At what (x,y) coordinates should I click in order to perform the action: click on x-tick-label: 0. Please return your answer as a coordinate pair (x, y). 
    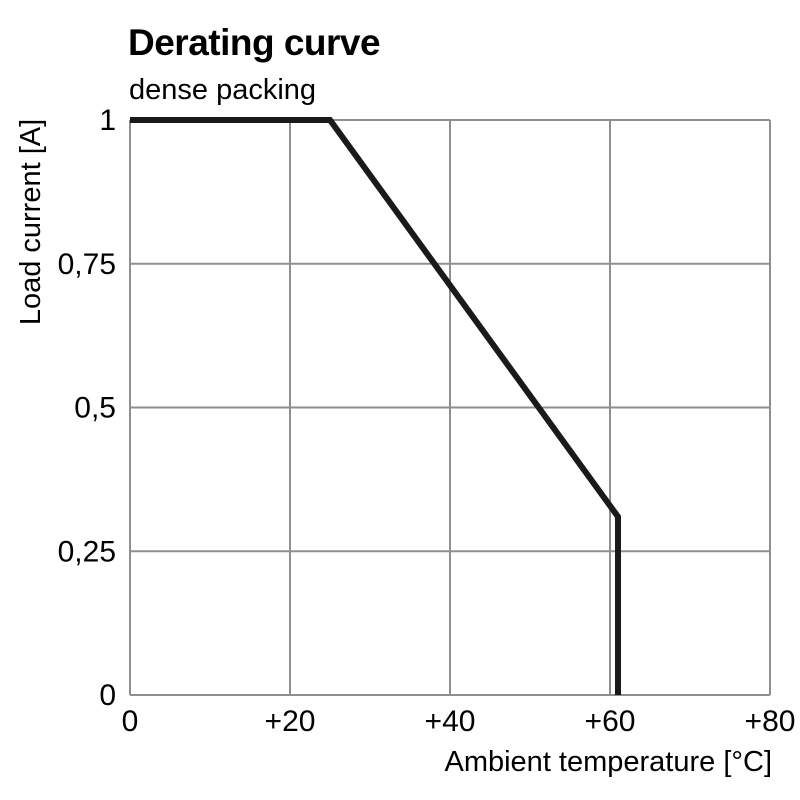
    Looking at the image, I should click on (130, 721).